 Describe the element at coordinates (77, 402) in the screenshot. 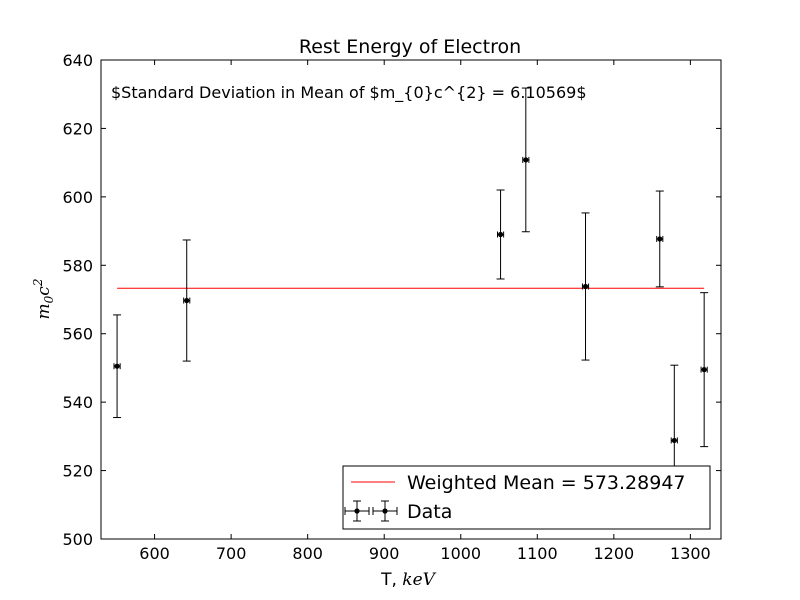

I see `y-tick-label-540: 540` at that location.